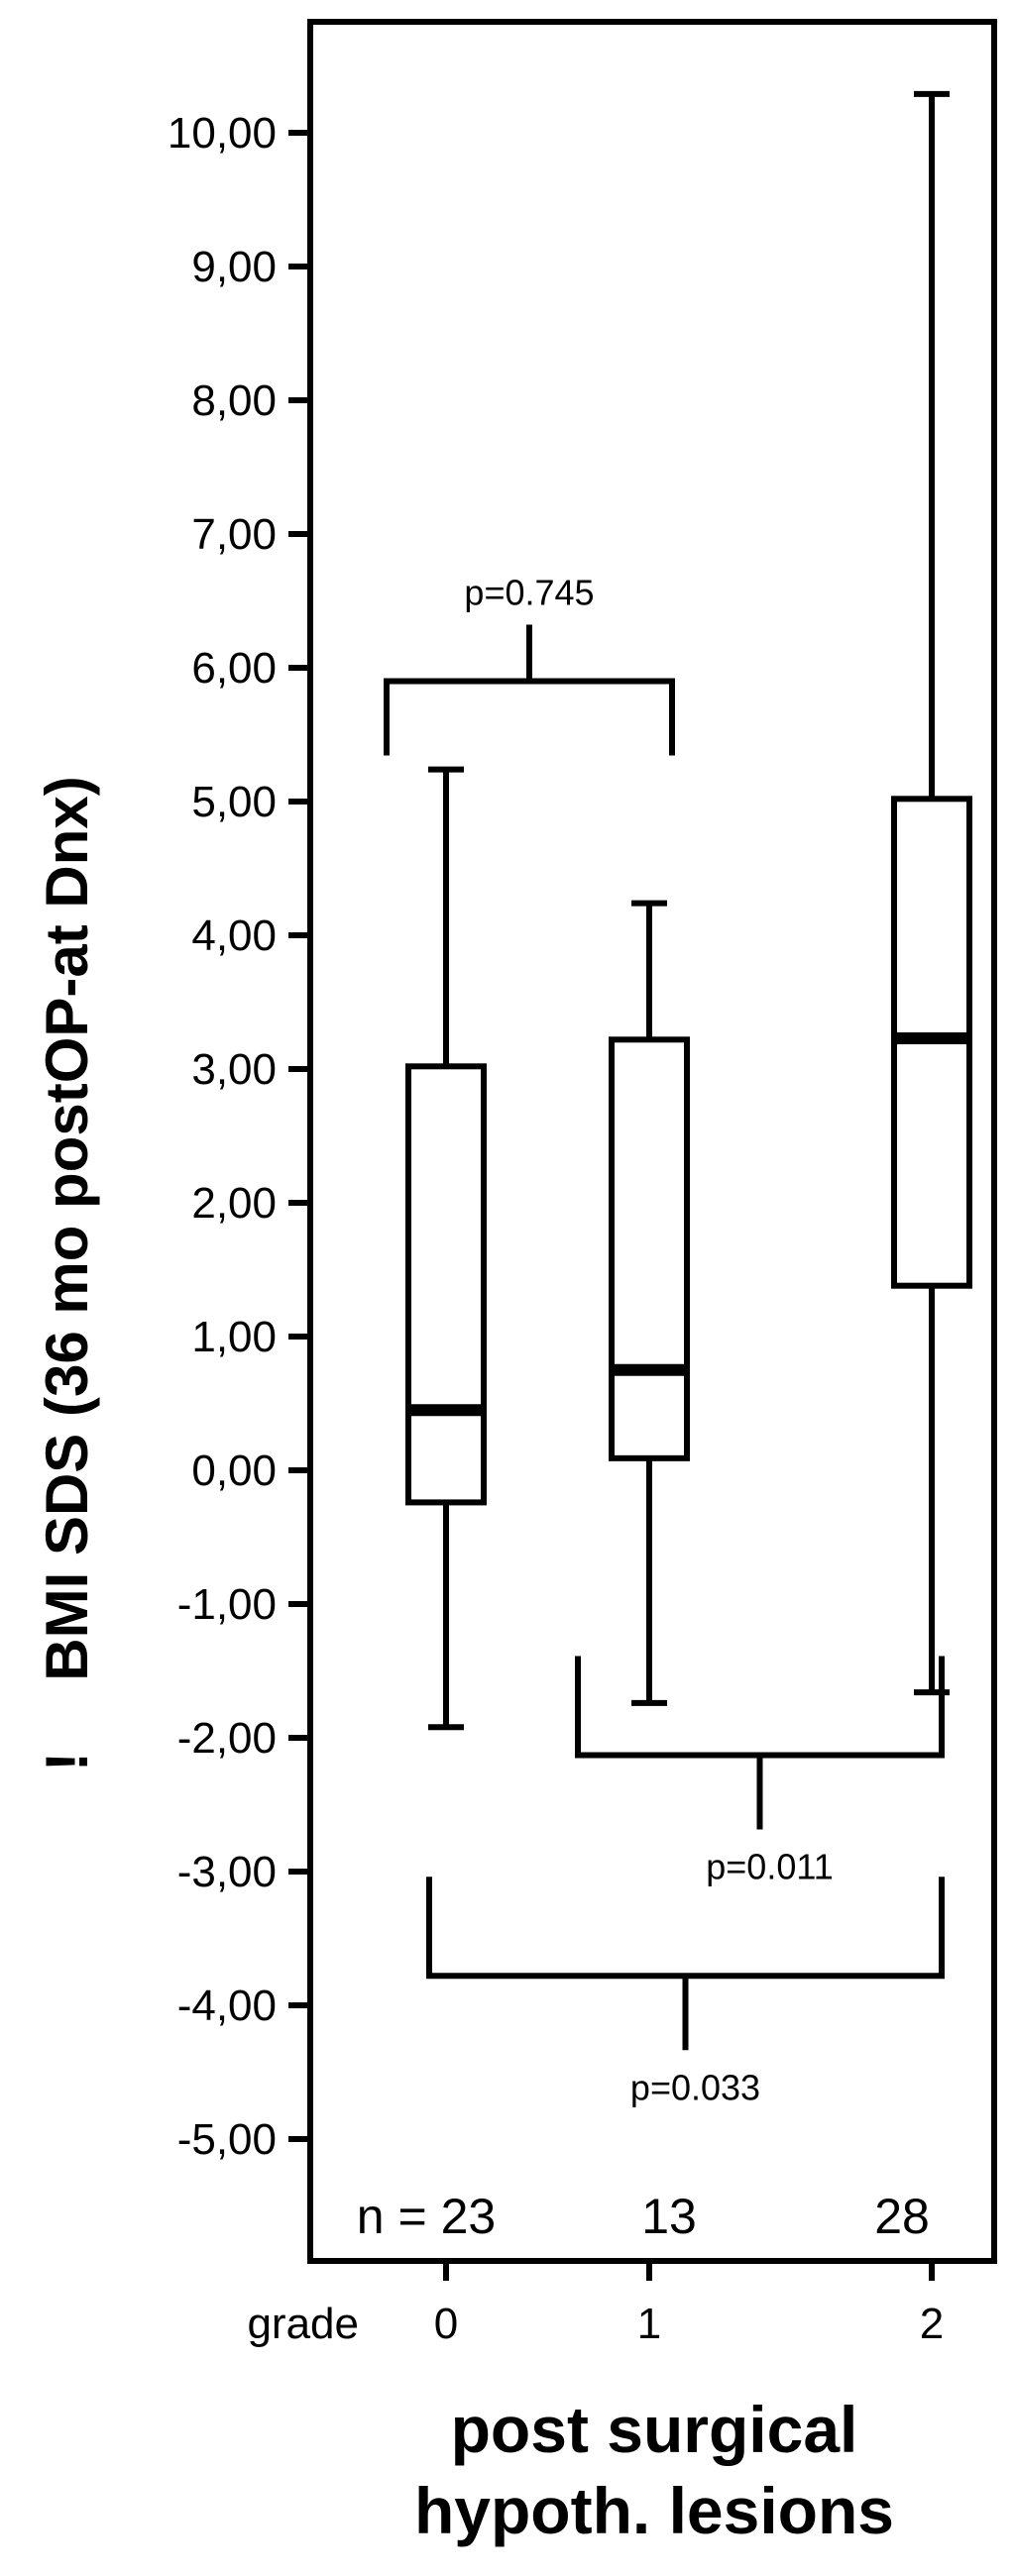  I want to click on y-tick-label: 10,00, so click(222, 133).